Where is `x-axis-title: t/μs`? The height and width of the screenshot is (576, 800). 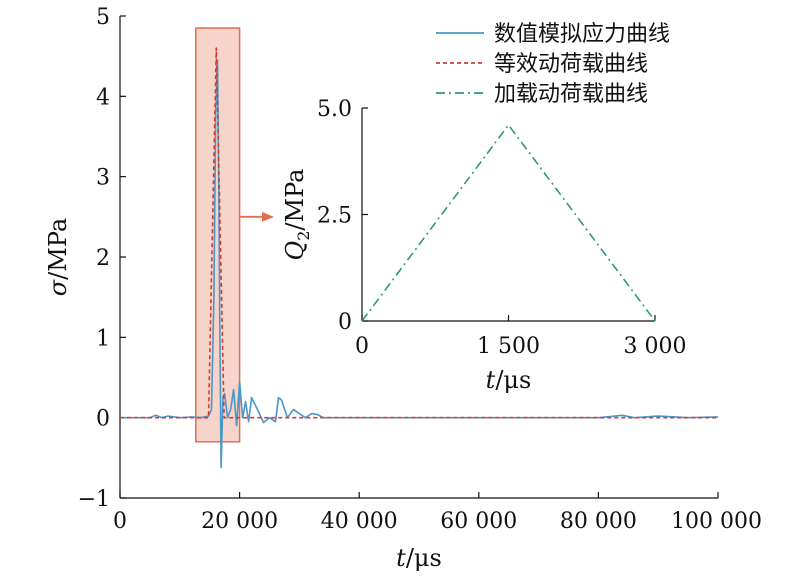
x-axis-title: t/μs is located at coordinates (419, 558).